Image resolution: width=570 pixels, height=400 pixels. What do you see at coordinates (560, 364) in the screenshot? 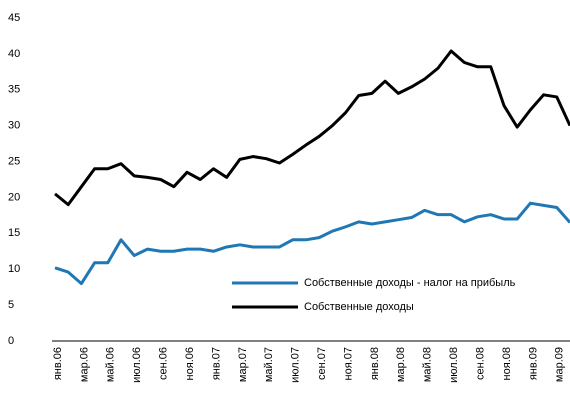
I see `x-tick-label: мар.09` at bounding box center [560, 364].